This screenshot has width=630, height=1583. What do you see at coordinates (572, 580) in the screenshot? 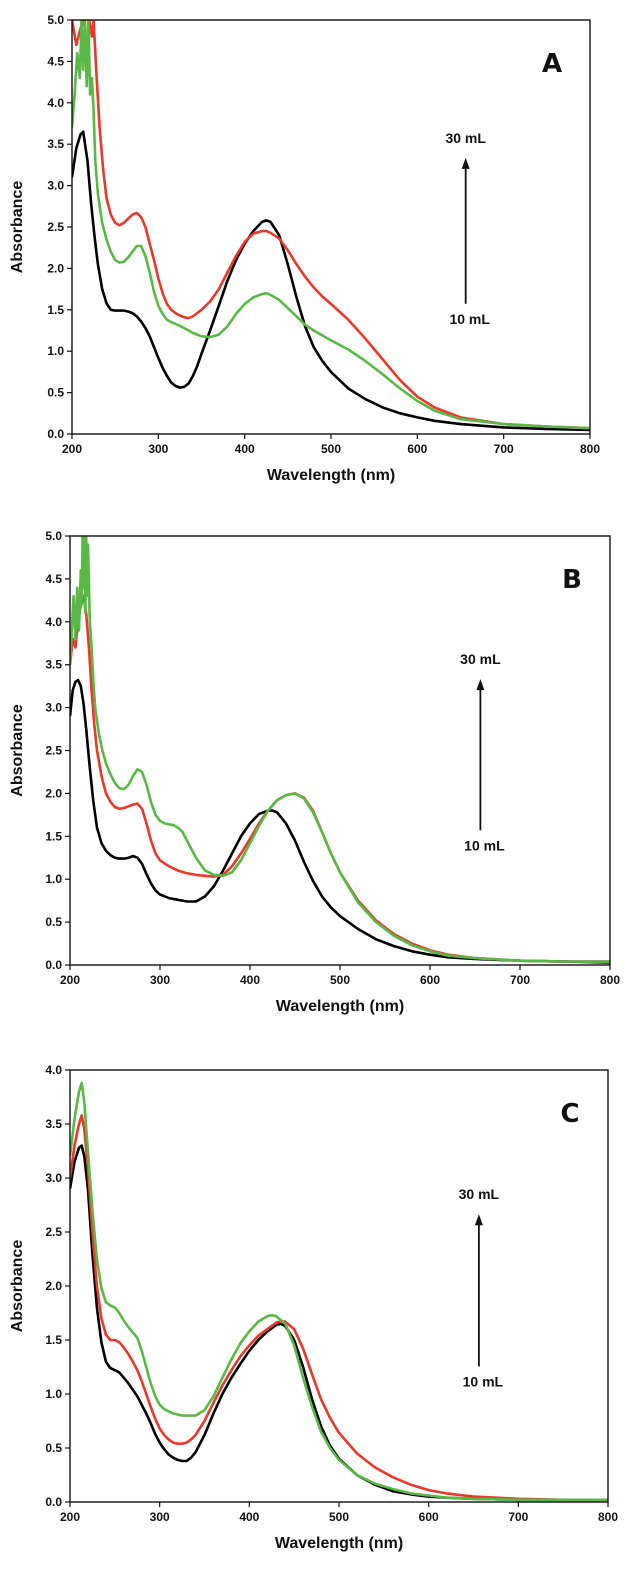
I see `panel-label: B` at bounding box center [572, 580].